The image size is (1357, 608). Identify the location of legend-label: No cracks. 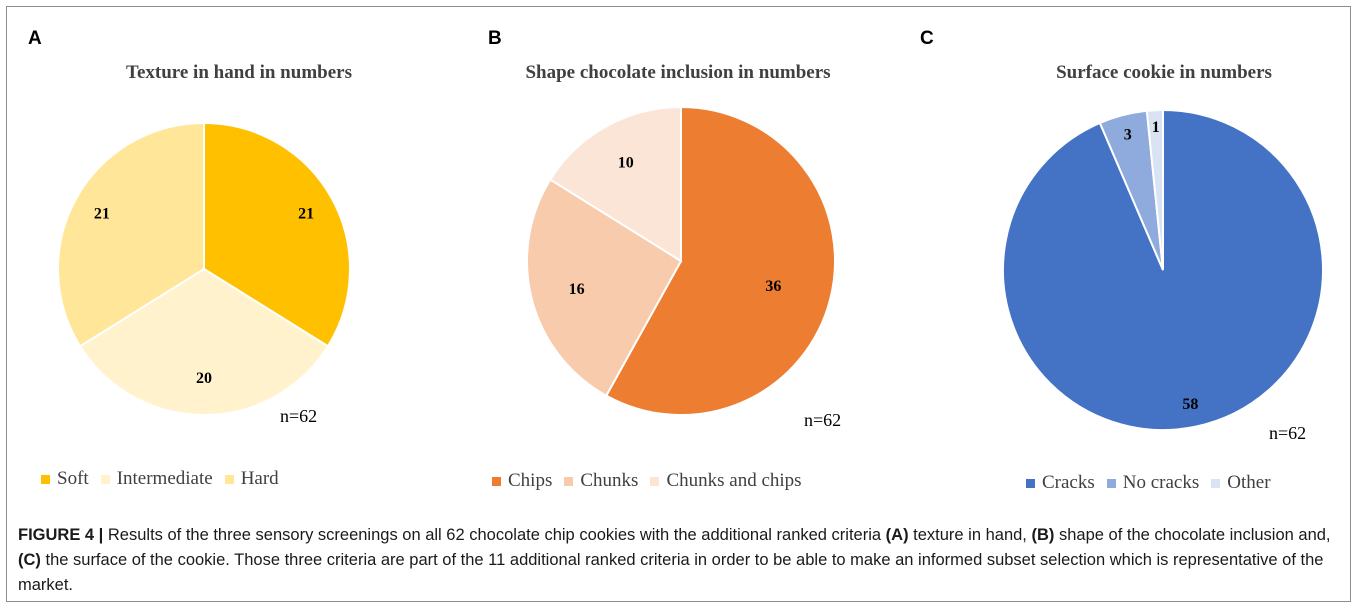
(1161, 482).